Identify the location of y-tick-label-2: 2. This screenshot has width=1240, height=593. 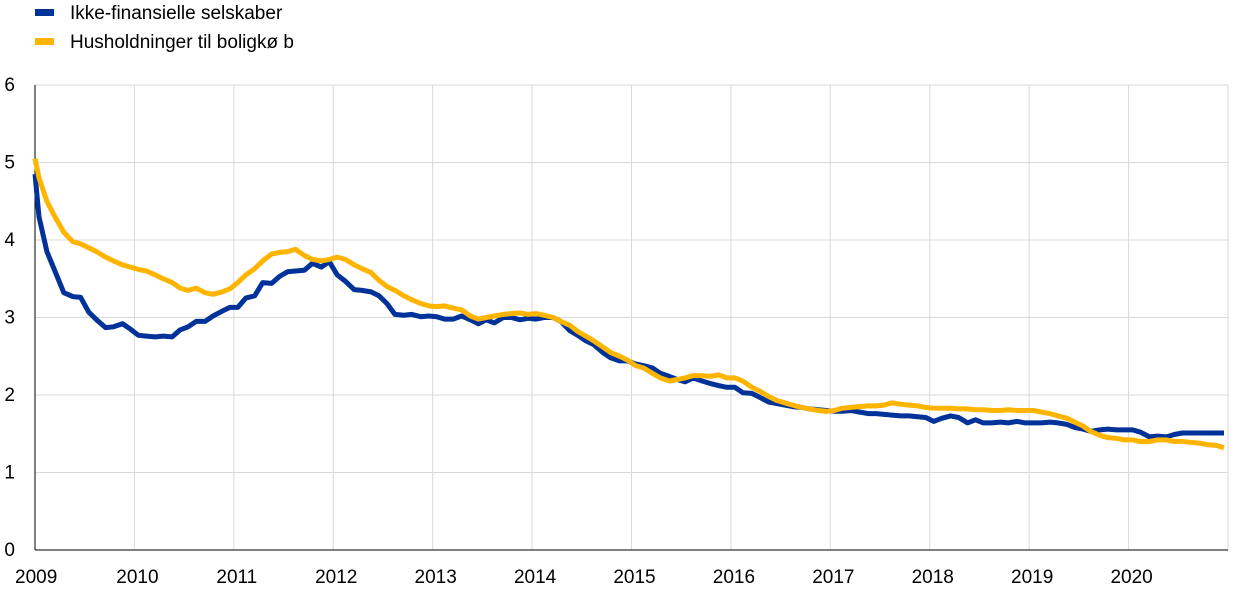
(9, 395).